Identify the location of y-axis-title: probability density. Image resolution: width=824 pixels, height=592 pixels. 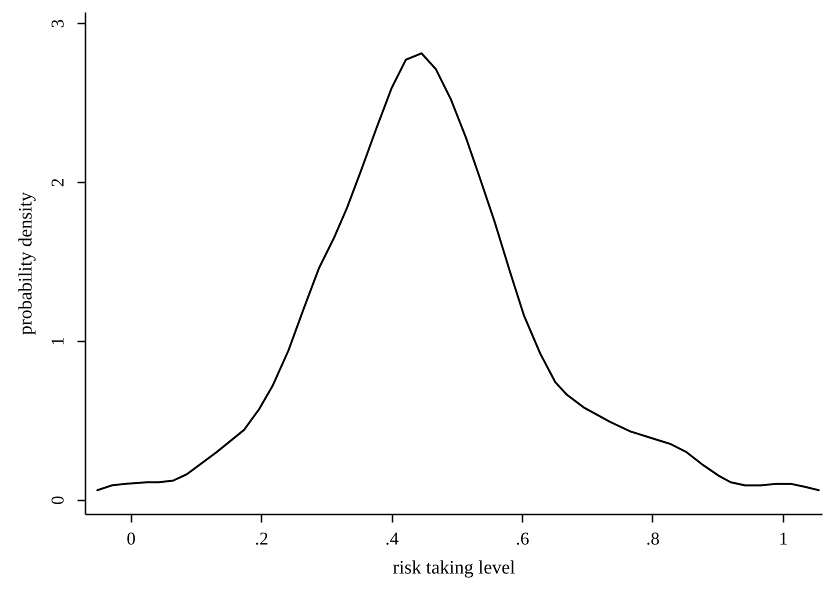
(26, 264).